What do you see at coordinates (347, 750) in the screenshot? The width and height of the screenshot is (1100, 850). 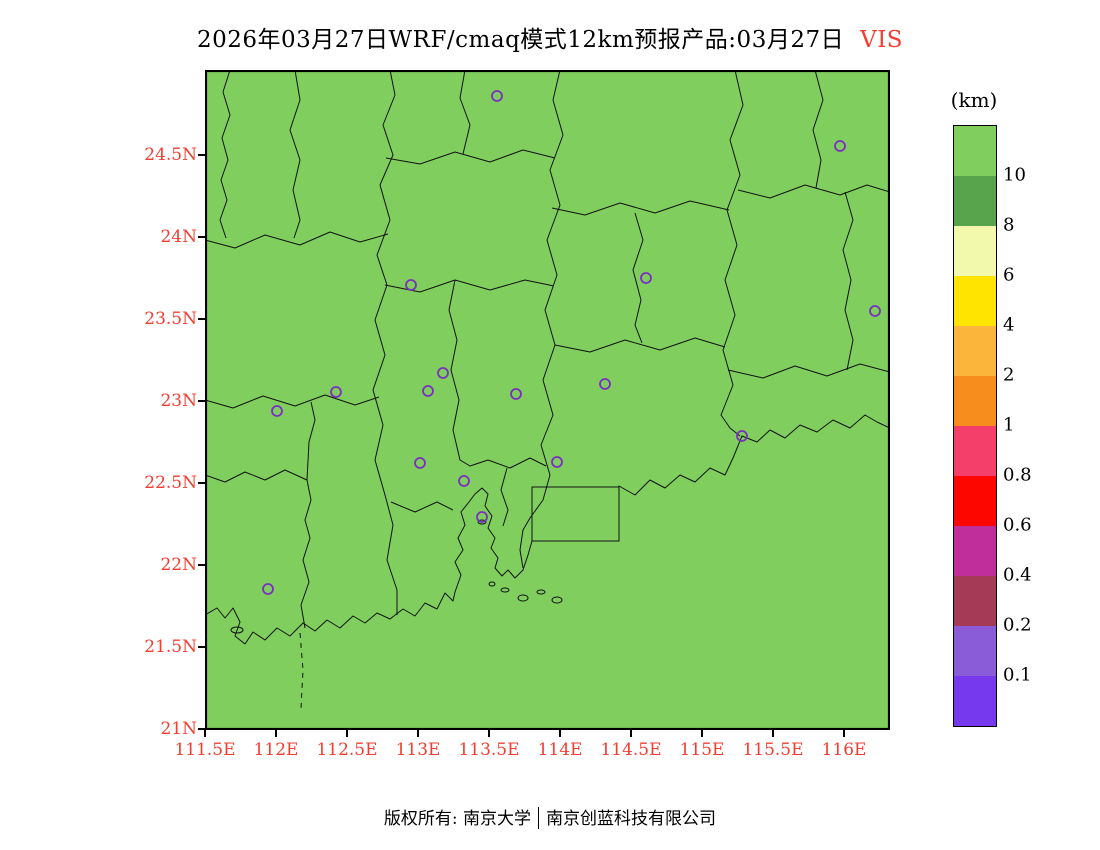 I see `lon-tick-label: 112.5E` at bounding box center [347, 750].